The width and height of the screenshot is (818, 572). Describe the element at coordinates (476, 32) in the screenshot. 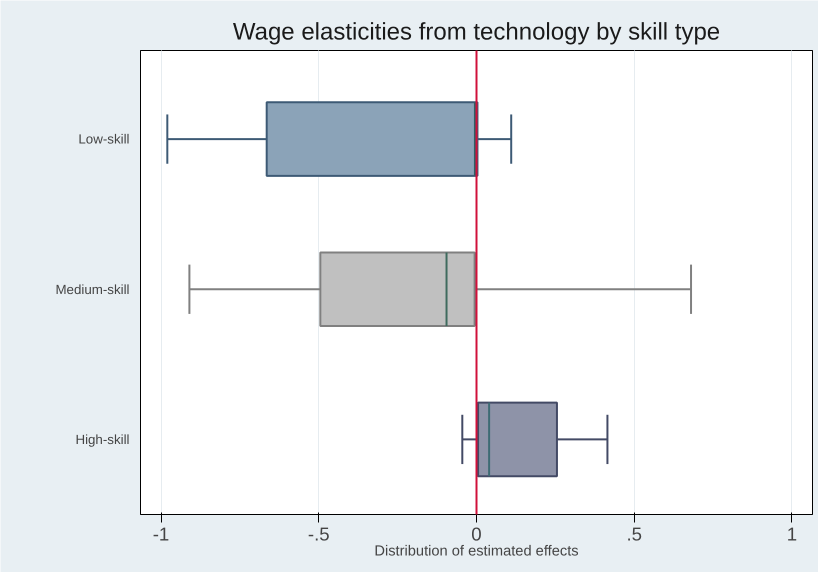

I see `chart-title: Wage elasticities from technology by skill type` at that location.